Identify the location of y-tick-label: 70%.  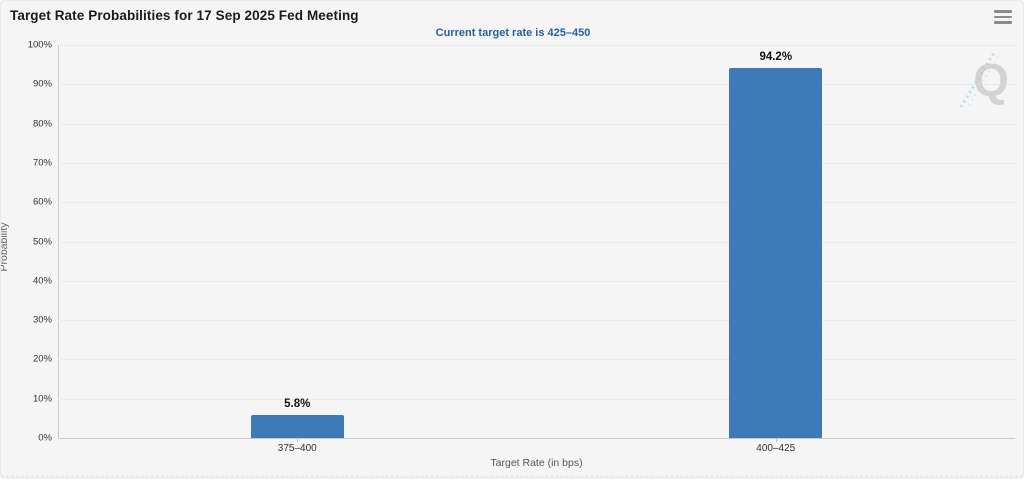
(42, 163).